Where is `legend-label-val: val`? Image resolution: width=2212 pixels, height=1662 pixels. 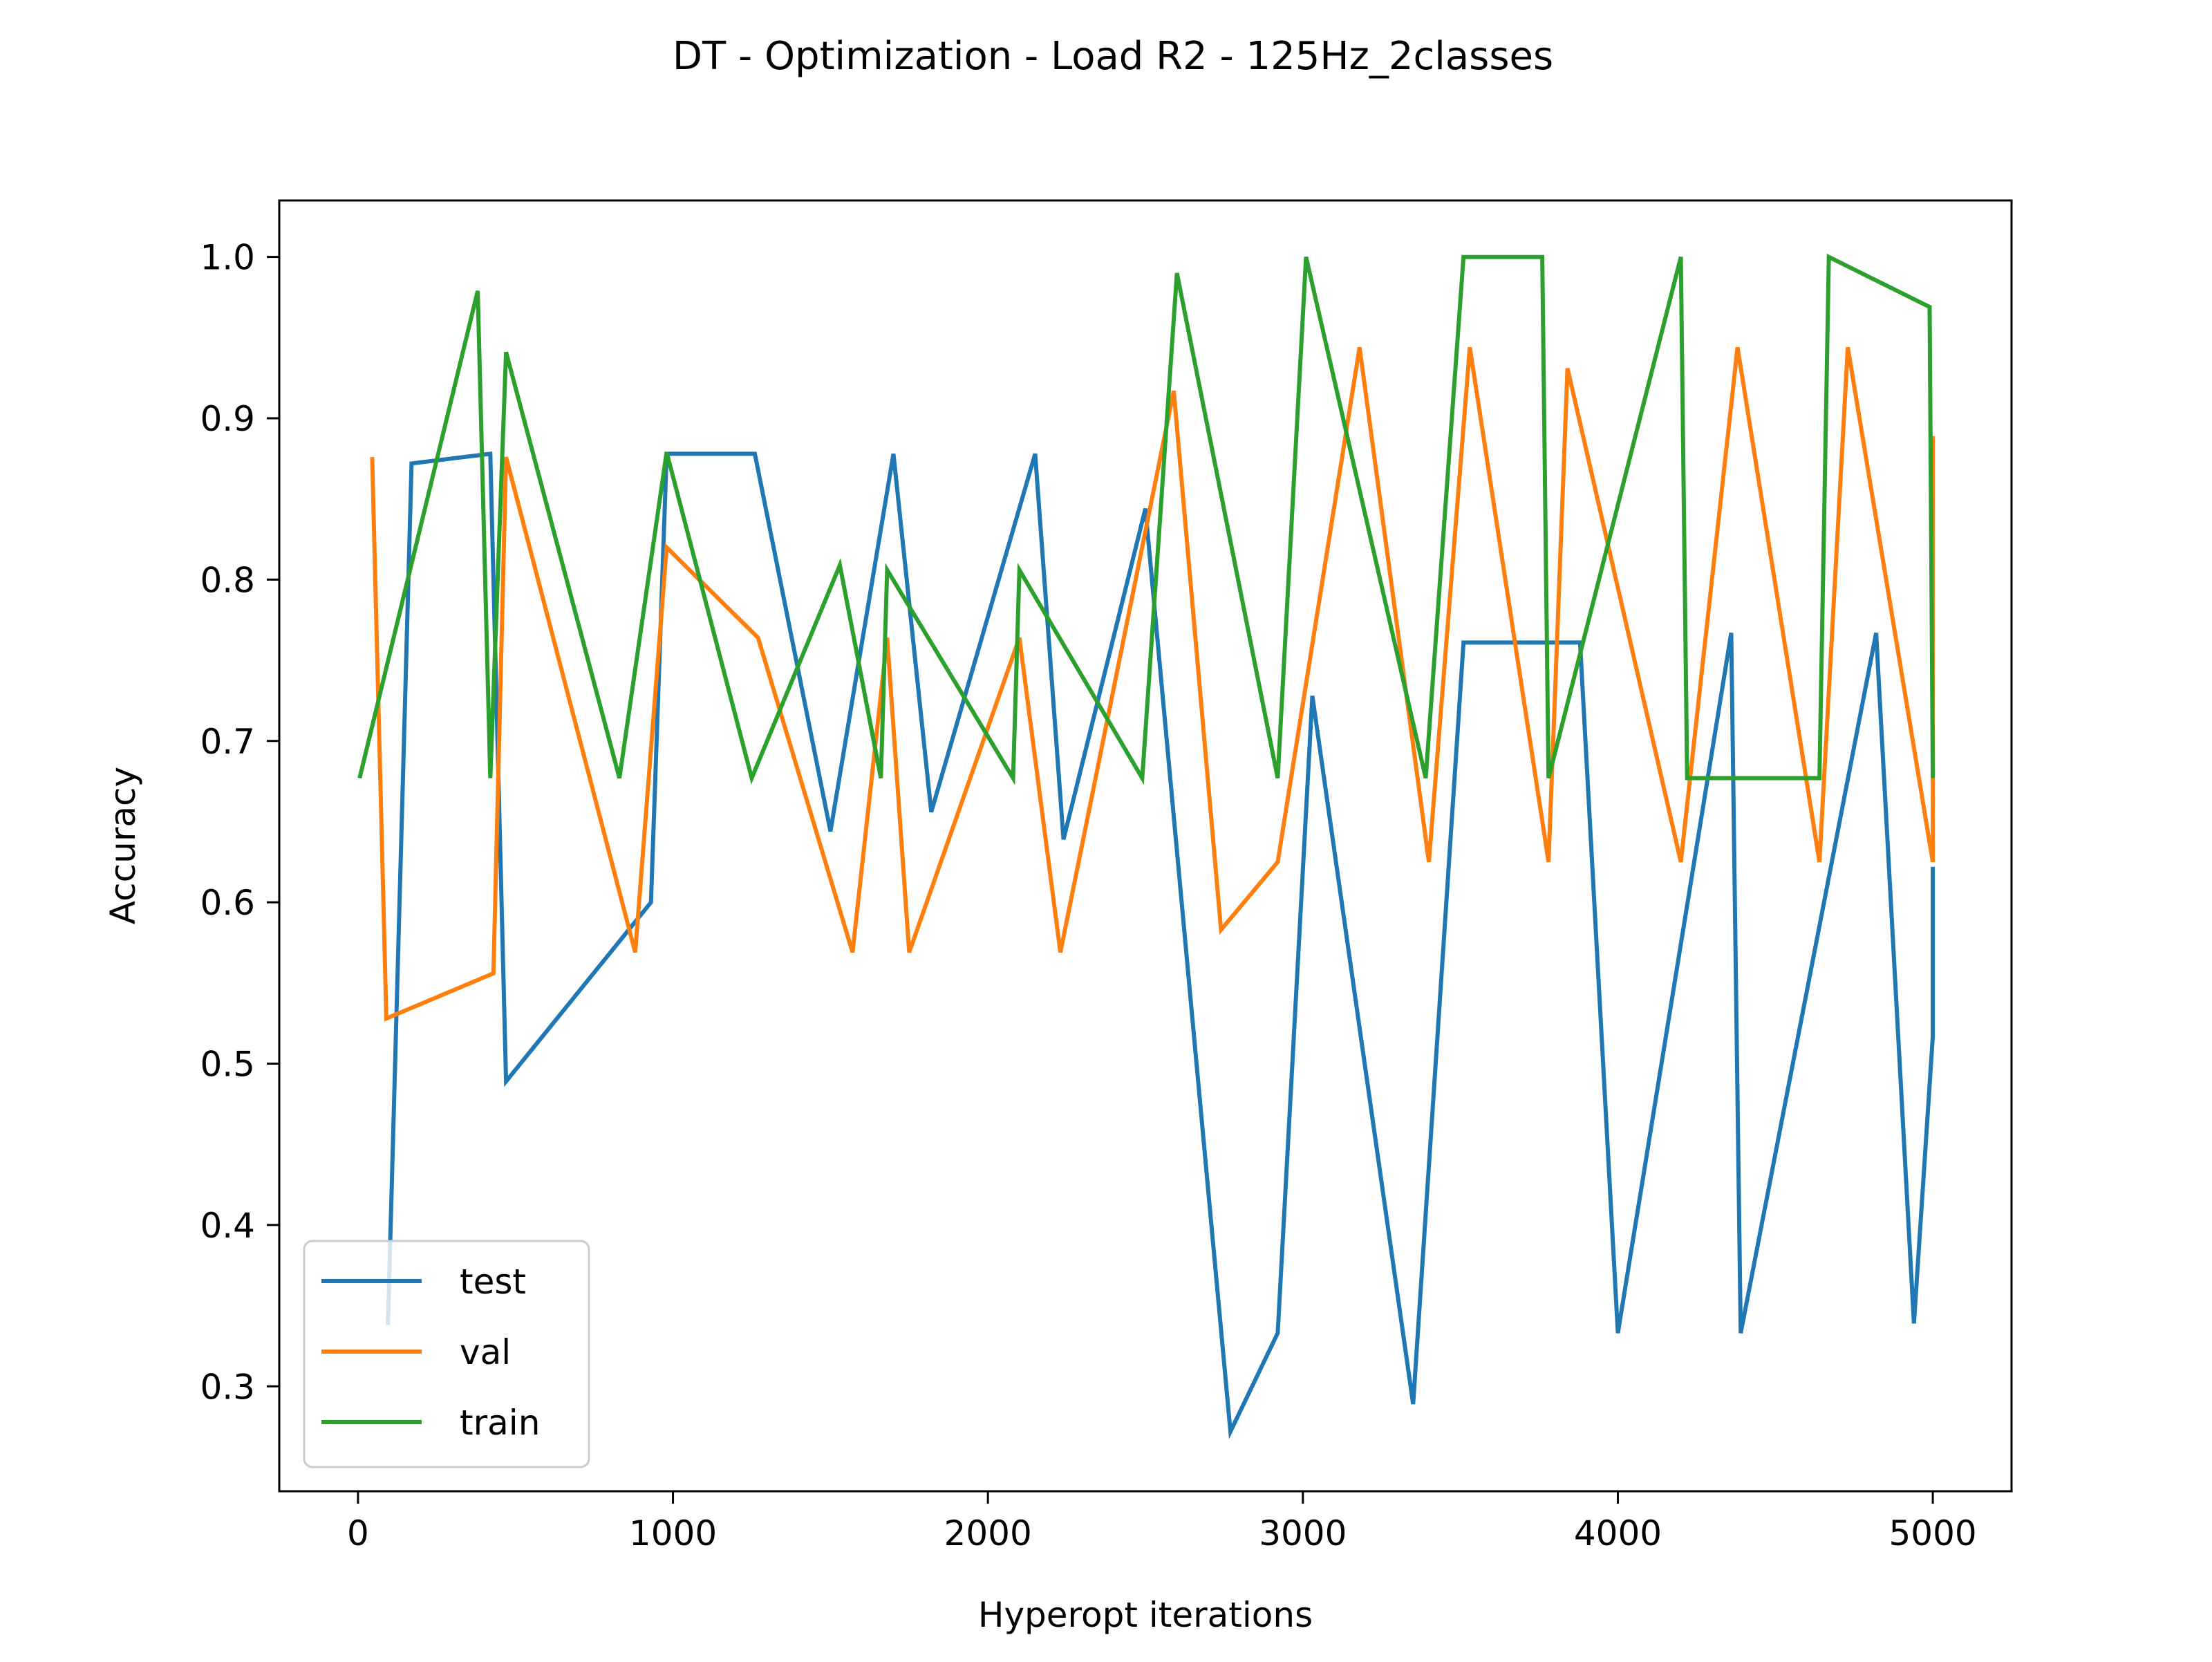
legend-label-val: val is located at coordinates (486, 1352).